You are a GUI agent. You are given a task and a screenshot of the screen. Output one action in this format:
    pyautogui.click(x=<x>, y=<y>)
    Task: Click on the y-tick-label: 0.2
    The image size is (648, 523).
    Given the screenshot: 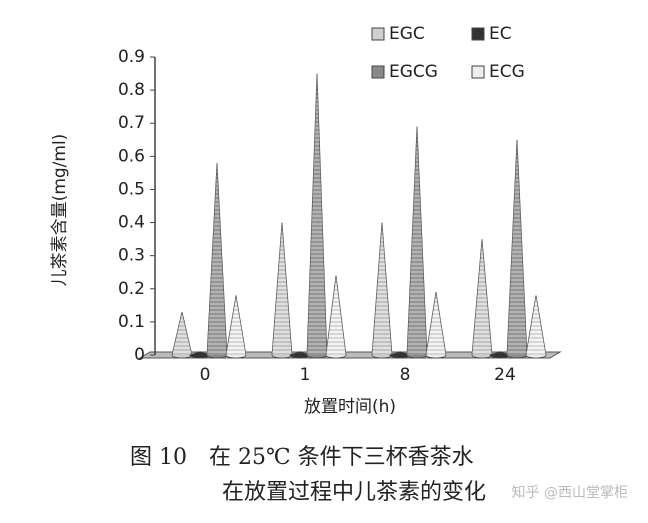 What is the action you would take?
    pyautogui.click(x=131, y=289)
    